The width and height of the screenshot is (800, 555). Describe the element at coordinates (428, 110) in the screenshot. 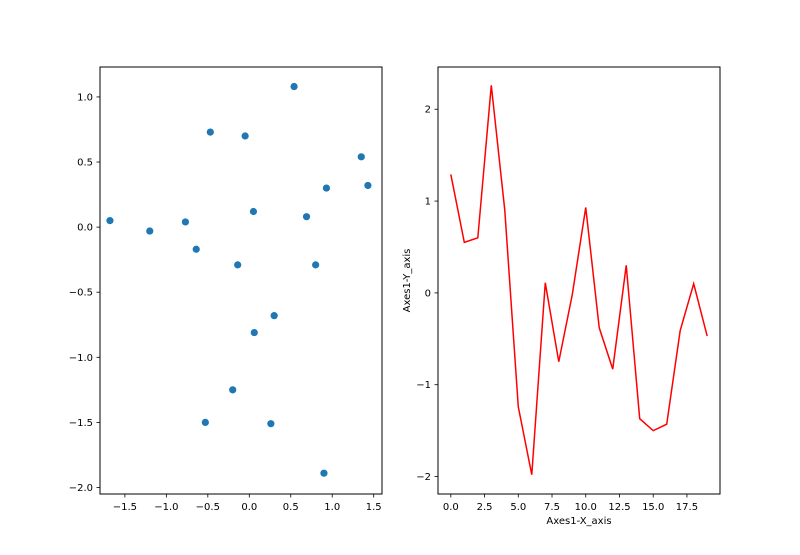

I see `y-tick-label: 2` at that location.